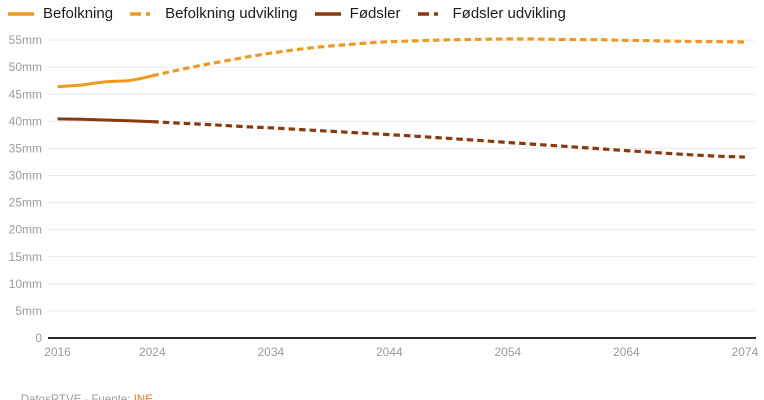 This screenshot has height=400, width=764. What do you see at coordinates (77, 397) in the screenshot?
I see `footer-credit: DatosRTVE · Fuente:` at bounding box center [77, 397].